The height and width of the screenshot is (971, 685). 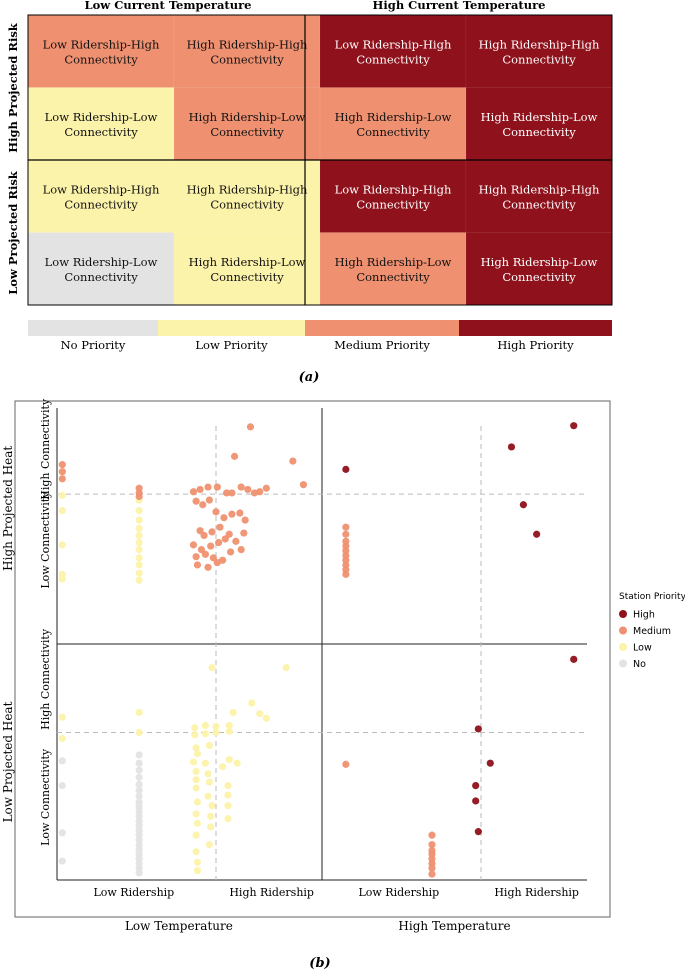 I want to click on legend-dot-medium, so click(x=623, y=630).